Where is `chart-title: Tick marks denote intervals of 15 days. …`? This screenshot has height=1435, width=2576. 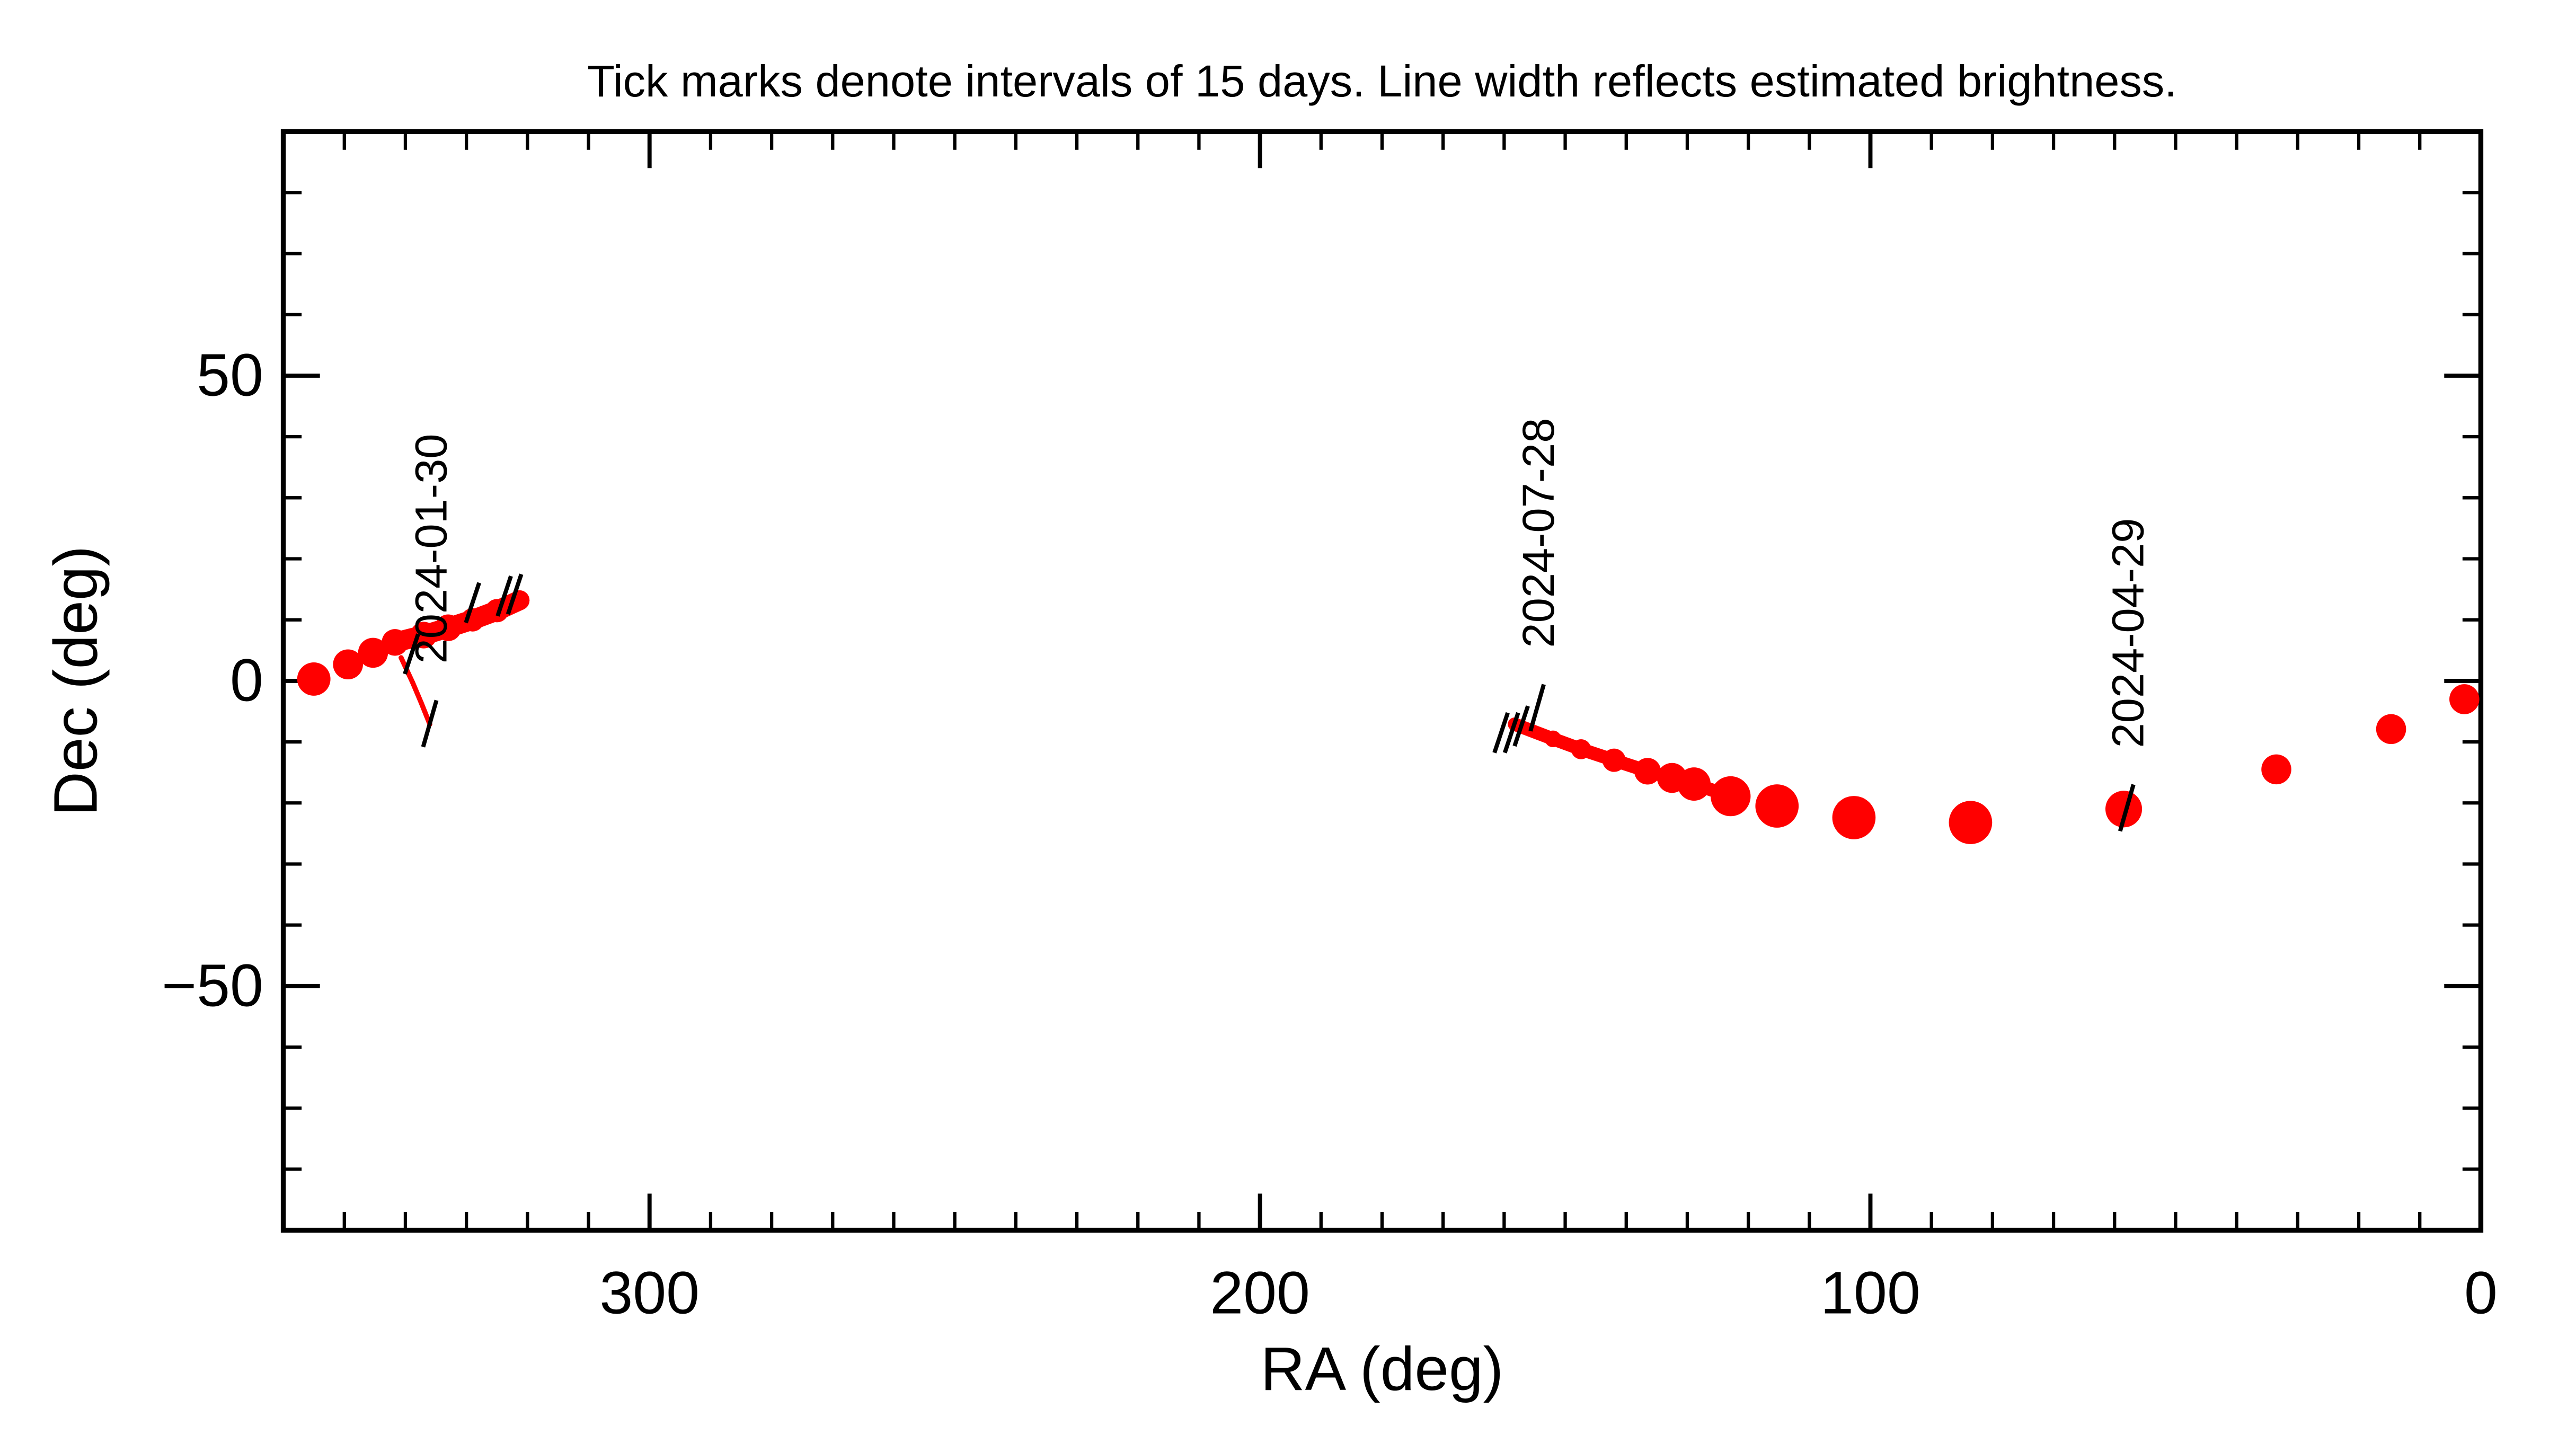 chart-title: Tick marks denote intervals of 15 days. … is located at coordinates (1382, 81).